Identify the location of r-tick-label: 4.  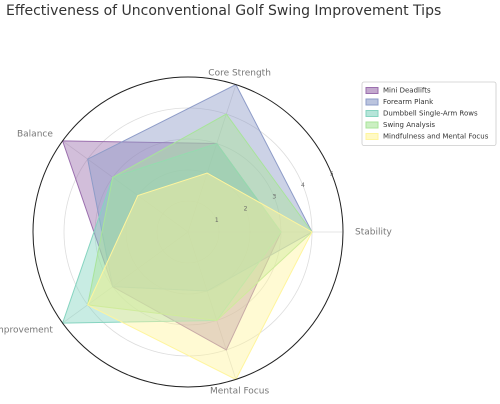
(303, 185).